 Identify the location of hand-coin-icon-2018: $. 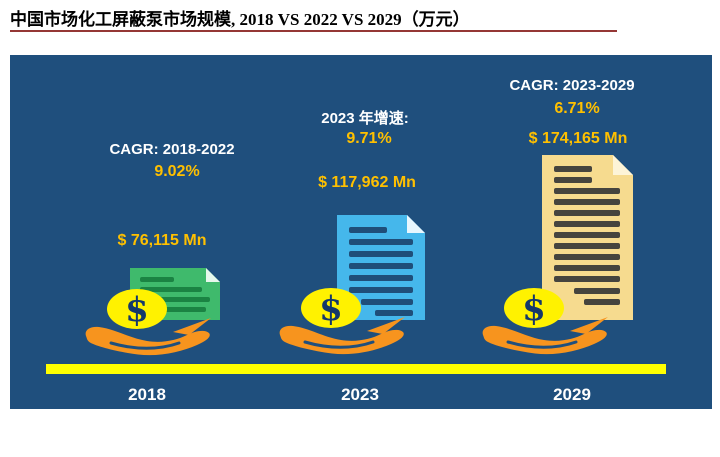
(148, 322).